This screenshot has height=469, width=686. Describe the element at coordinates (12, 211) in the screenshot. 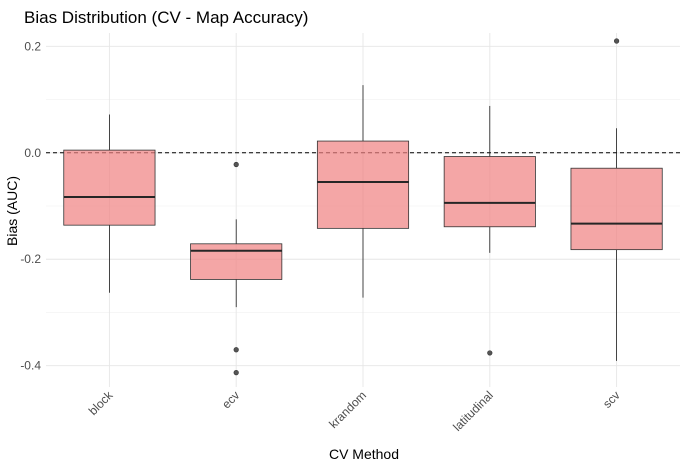

I see `y-axis-title: Bias (AUC)` at that location.